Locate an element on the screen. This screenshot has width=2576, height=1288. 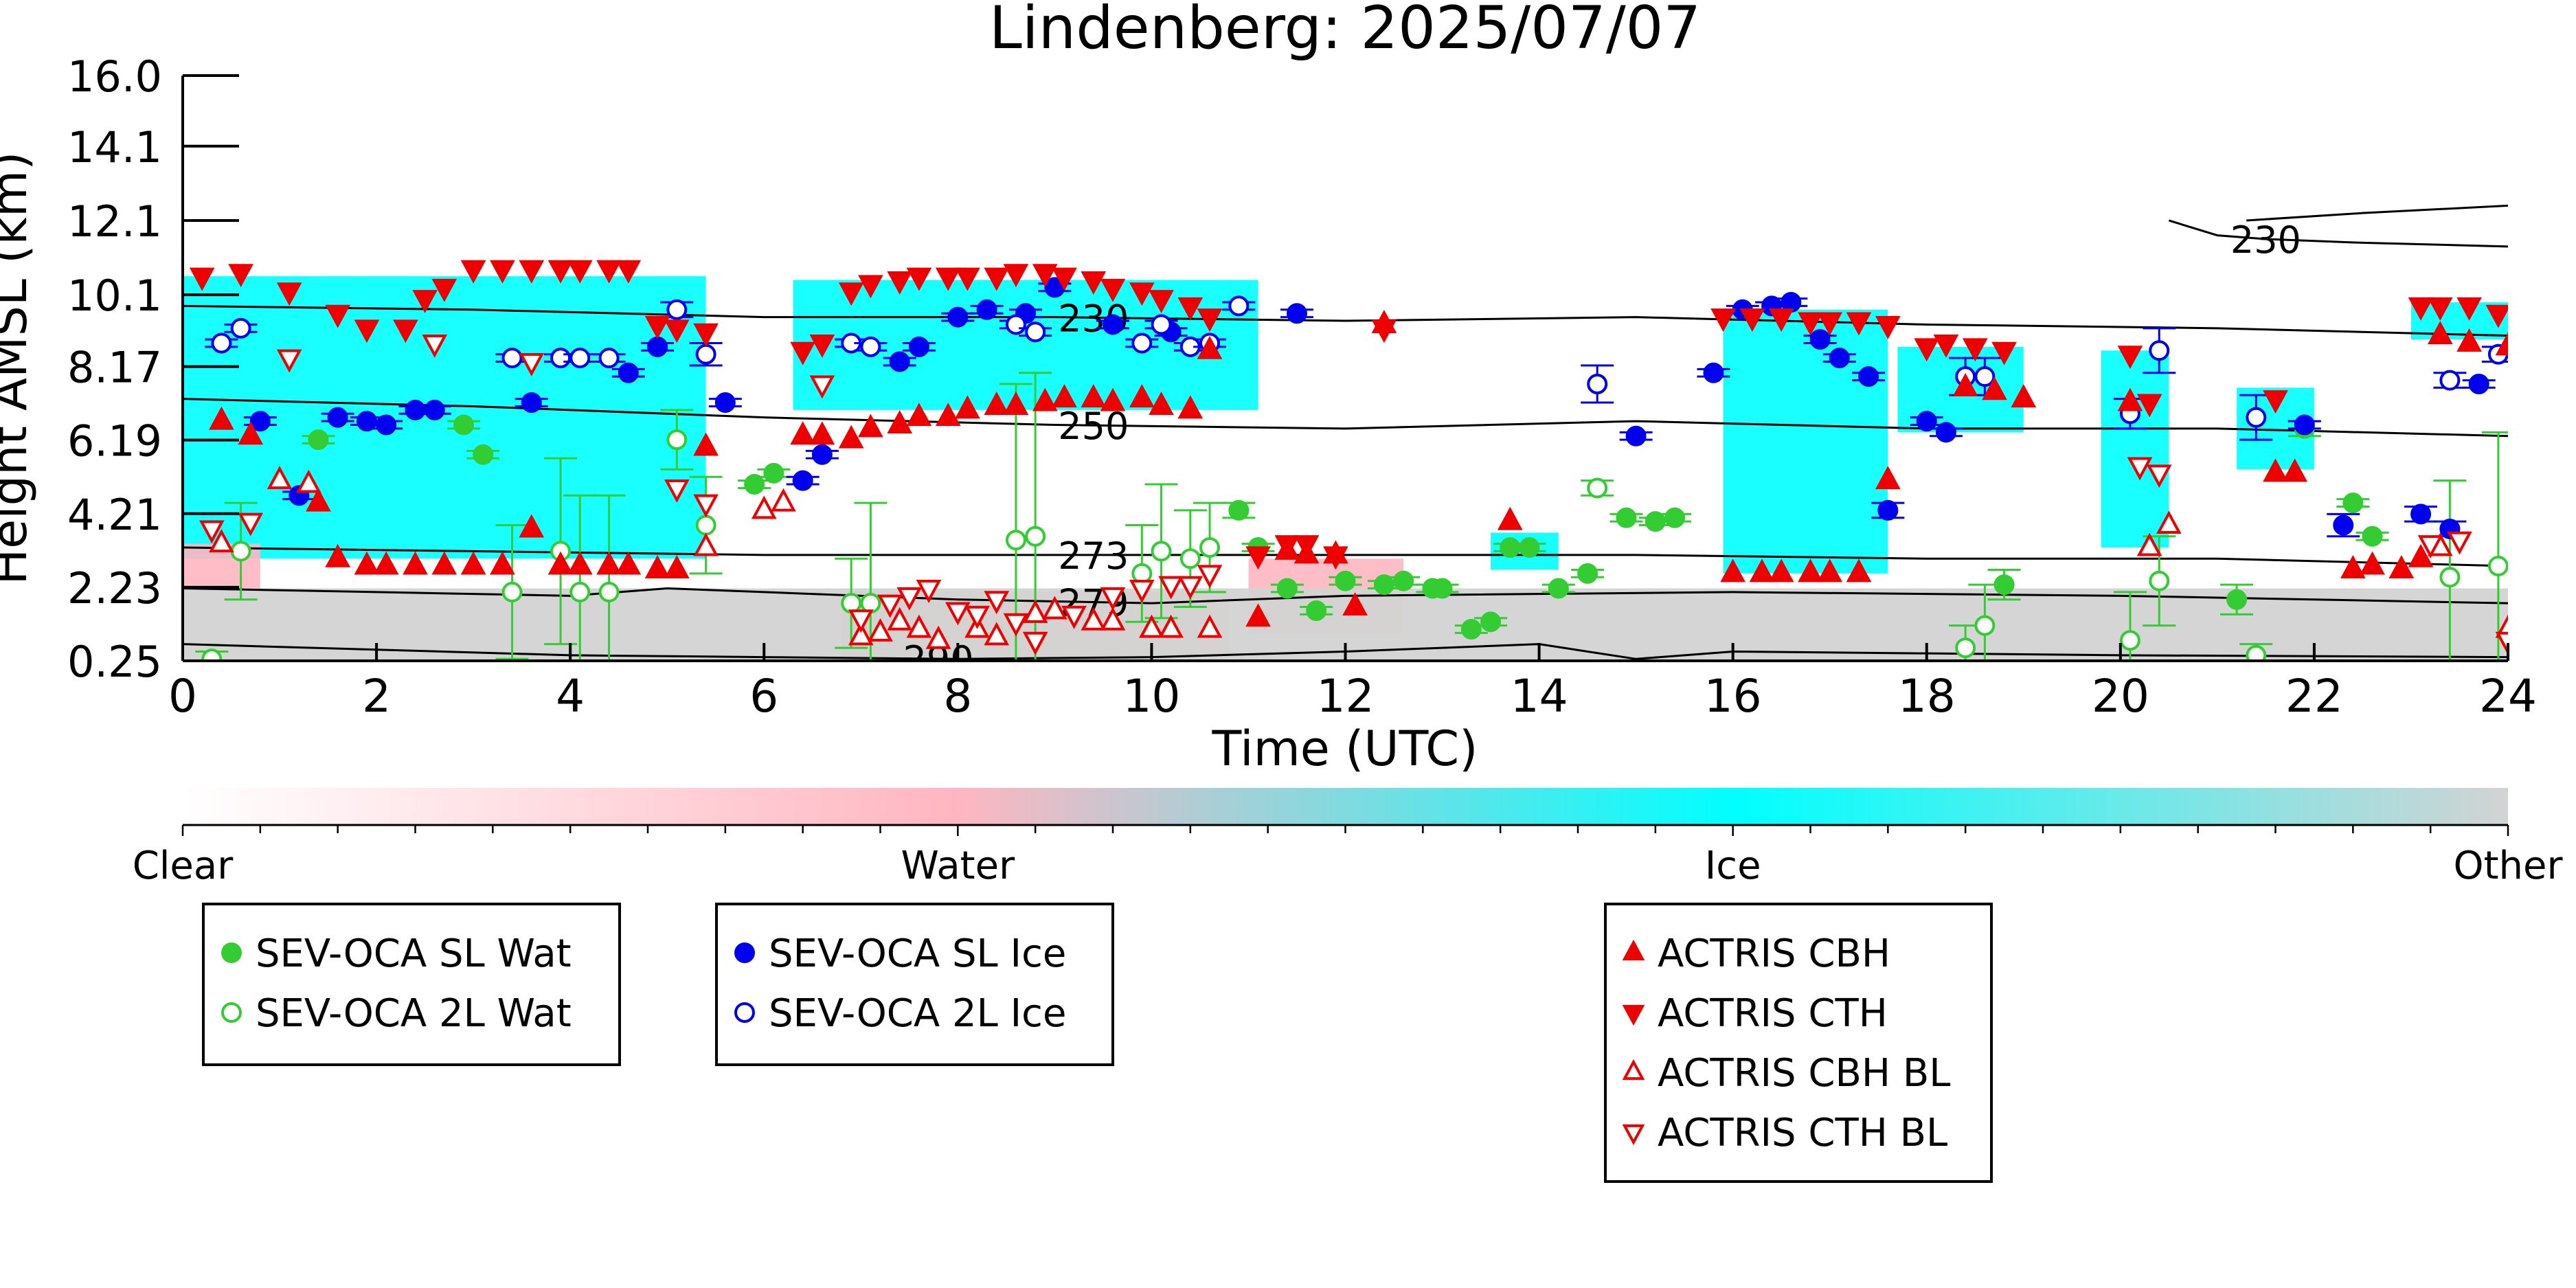
legend-item-actris-cbh-bl: ACTRIS CBH BL is located at coordinates (1786, 1073).